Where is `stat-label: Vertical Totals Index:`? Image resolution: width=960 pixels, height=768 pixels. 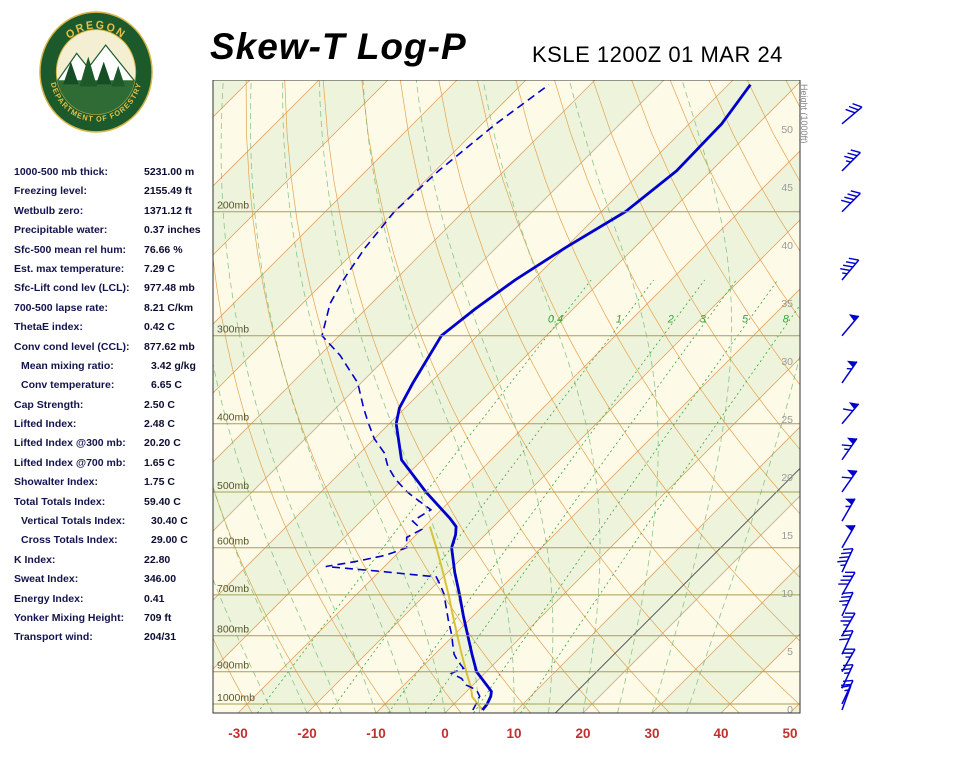 stat-label: Vertical Totals Index: is located at coordinates (73, 521).